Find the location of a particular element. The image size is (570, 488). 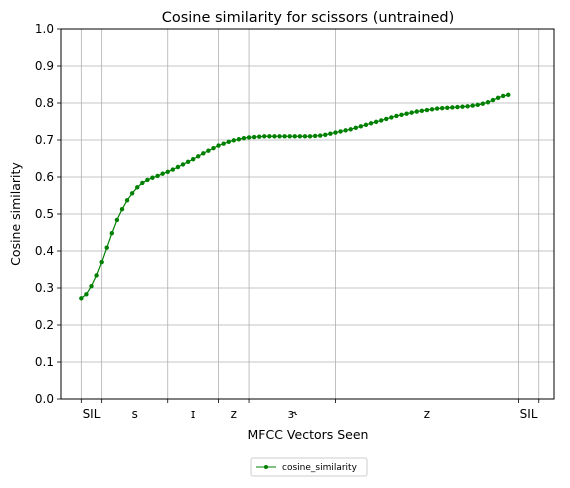

y-tick-label: 0.5 is located at coordinates (44, 214).